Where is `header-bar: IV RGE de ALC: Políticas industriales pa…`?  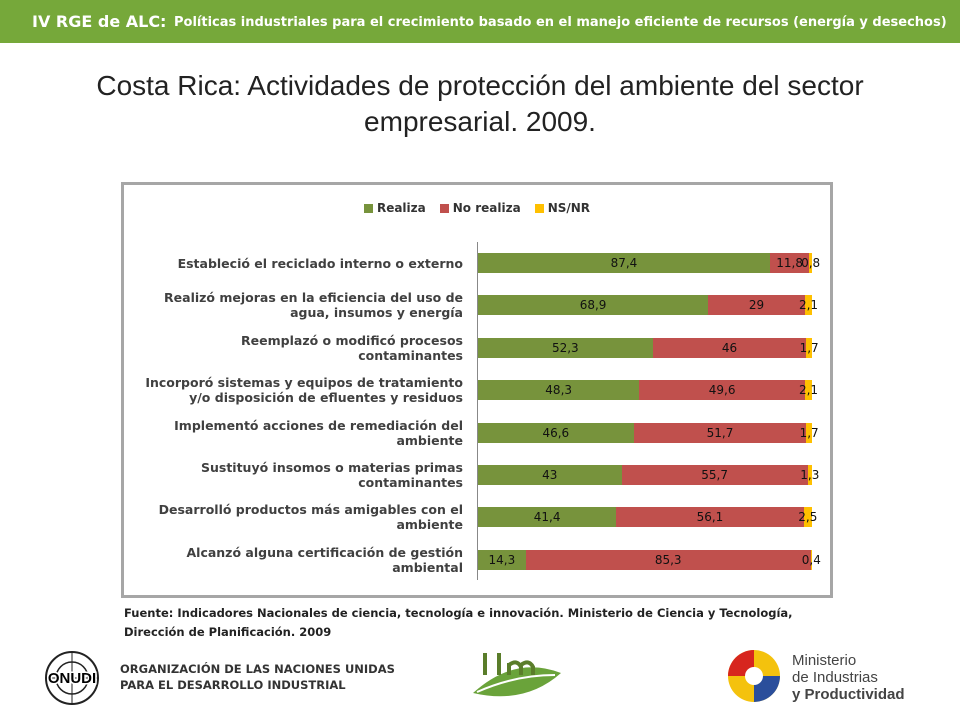
header-bar: IV RGE de ALC: Políticas industriales pa… is located at coordinates (480, 21).